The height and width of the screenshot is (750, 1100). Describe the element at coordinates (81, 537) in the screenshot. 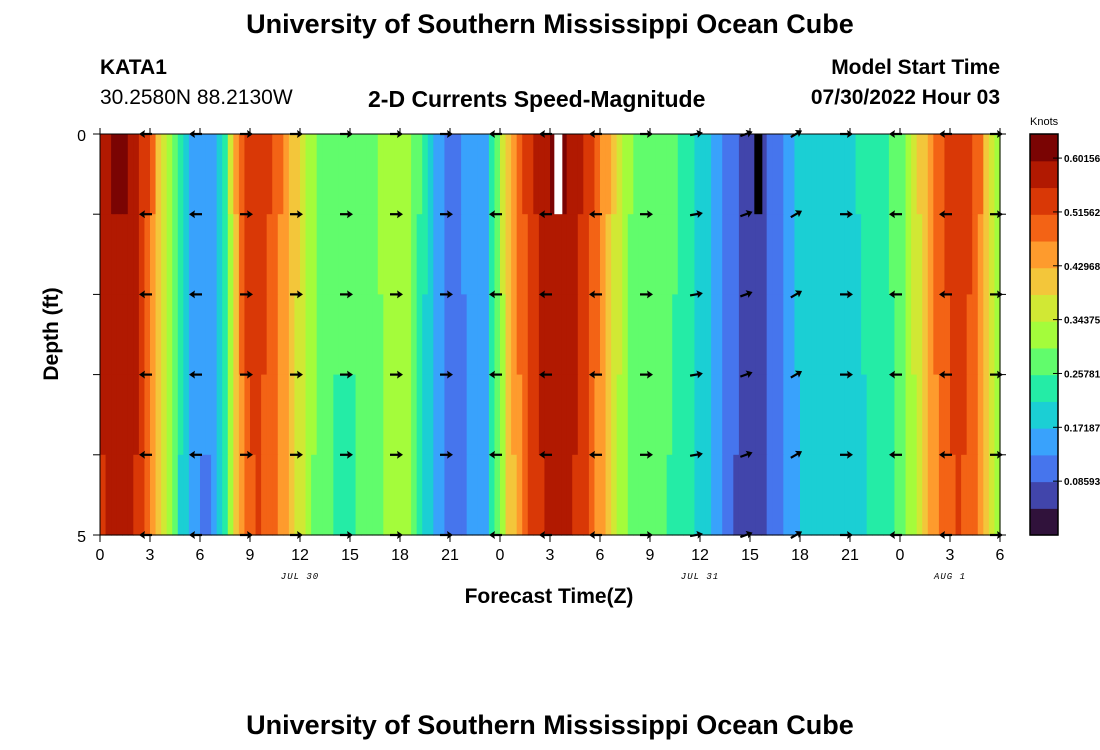

I see `y-tick-label: 5` at that location.